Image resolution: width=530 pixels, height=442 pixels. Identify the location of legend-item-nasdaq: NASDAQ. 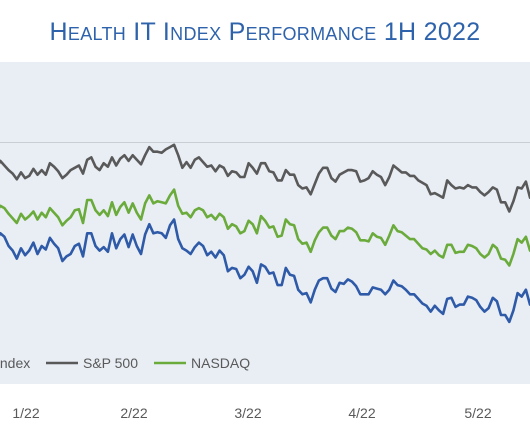
(202, 363).